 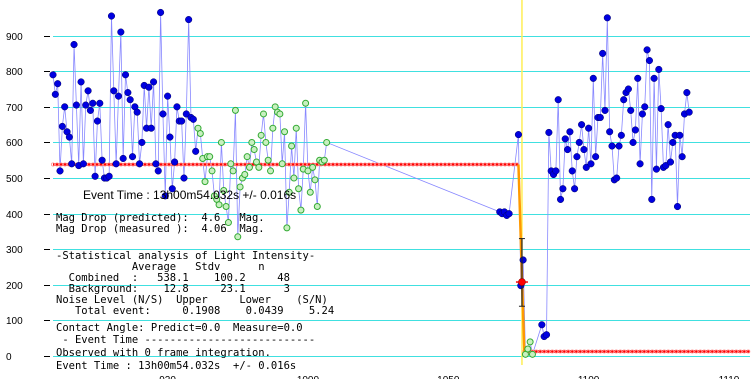 What do you see at coordinates (176, 366) in the screenshot?
I see `event-time-small: Event Time : 13h00m54.032s +/- 0.016s` at bounding box center [176, 366].